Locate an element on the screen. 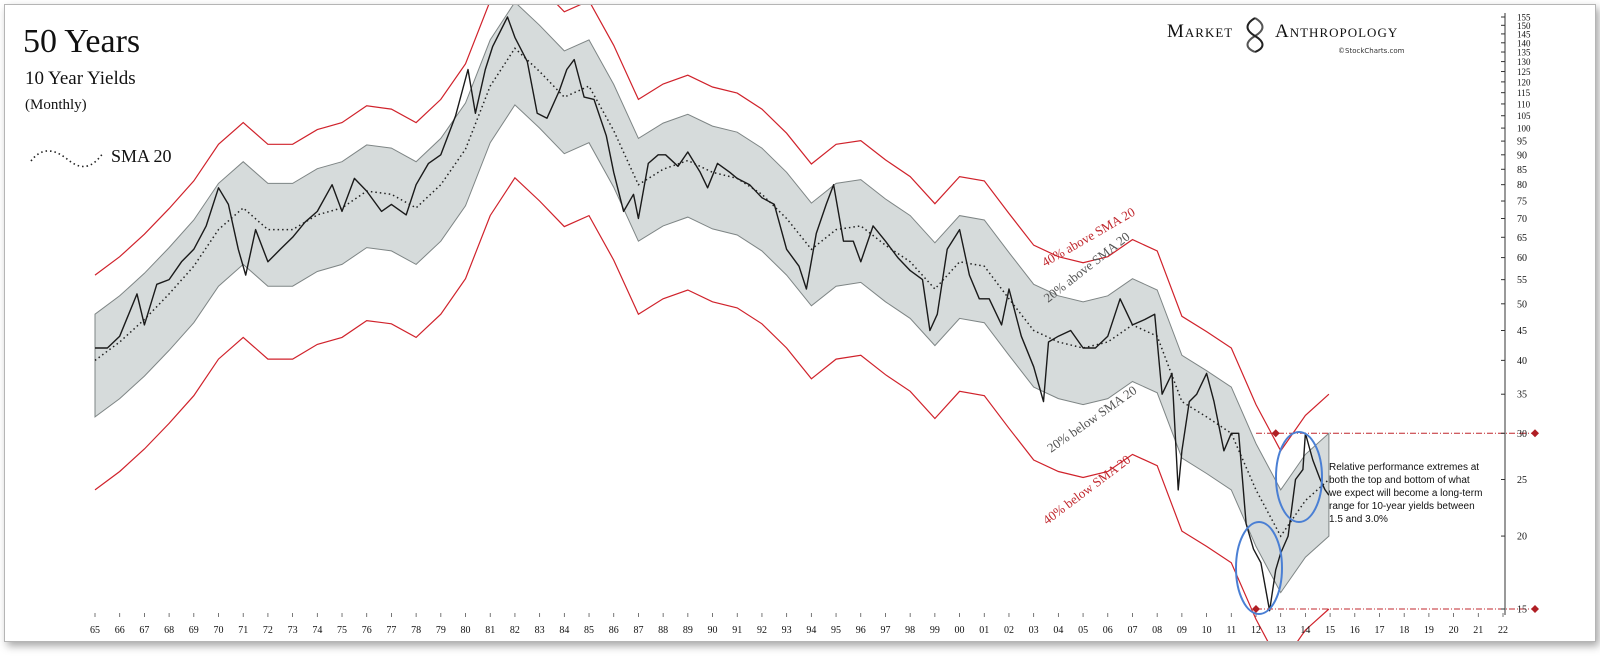 The width and height of the screenshot is (1600, 659). x-tick-label: 74 is located at coordinates (317, 630).